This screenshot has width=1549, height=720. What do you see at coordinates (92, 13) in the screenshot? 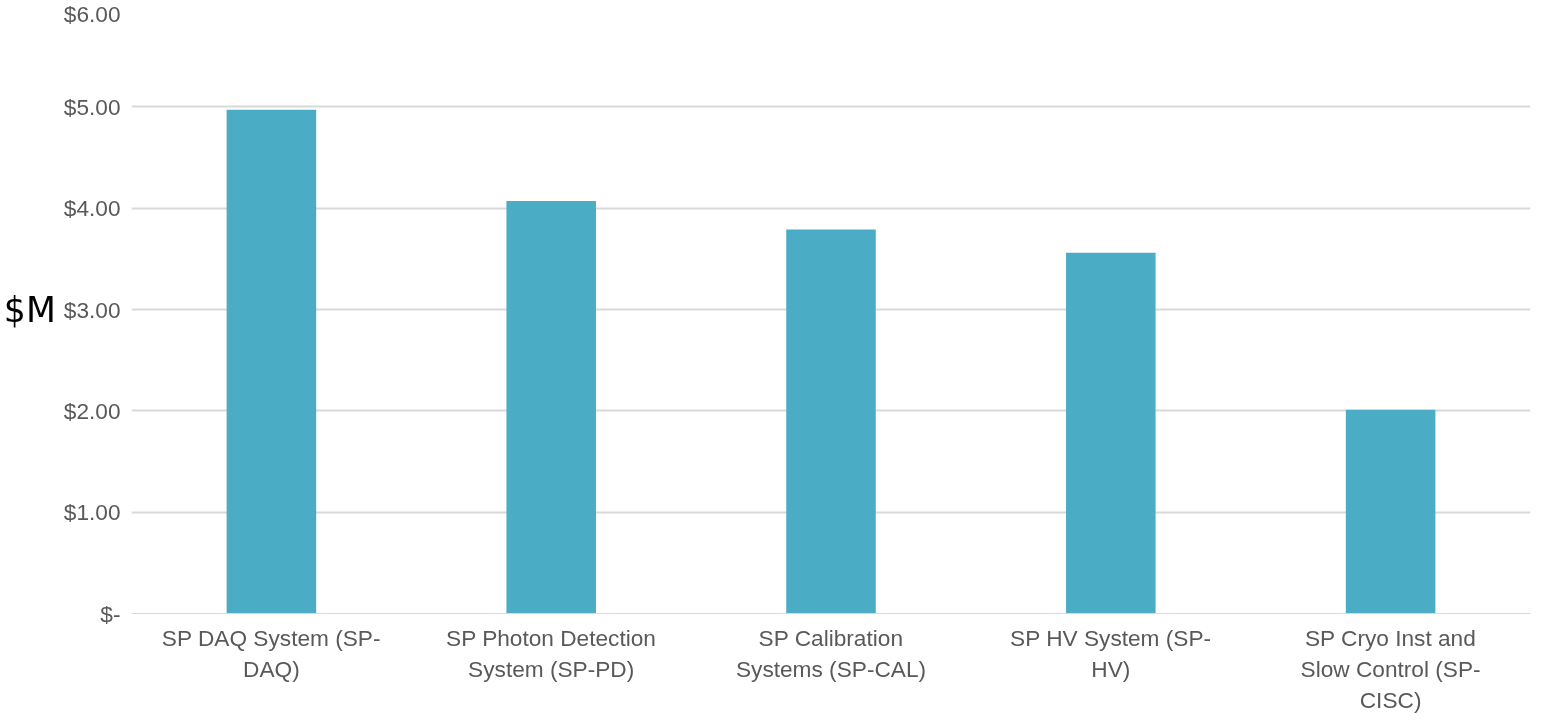
I see `y-tick-label: $6.00` at bounding box center [92, 13].